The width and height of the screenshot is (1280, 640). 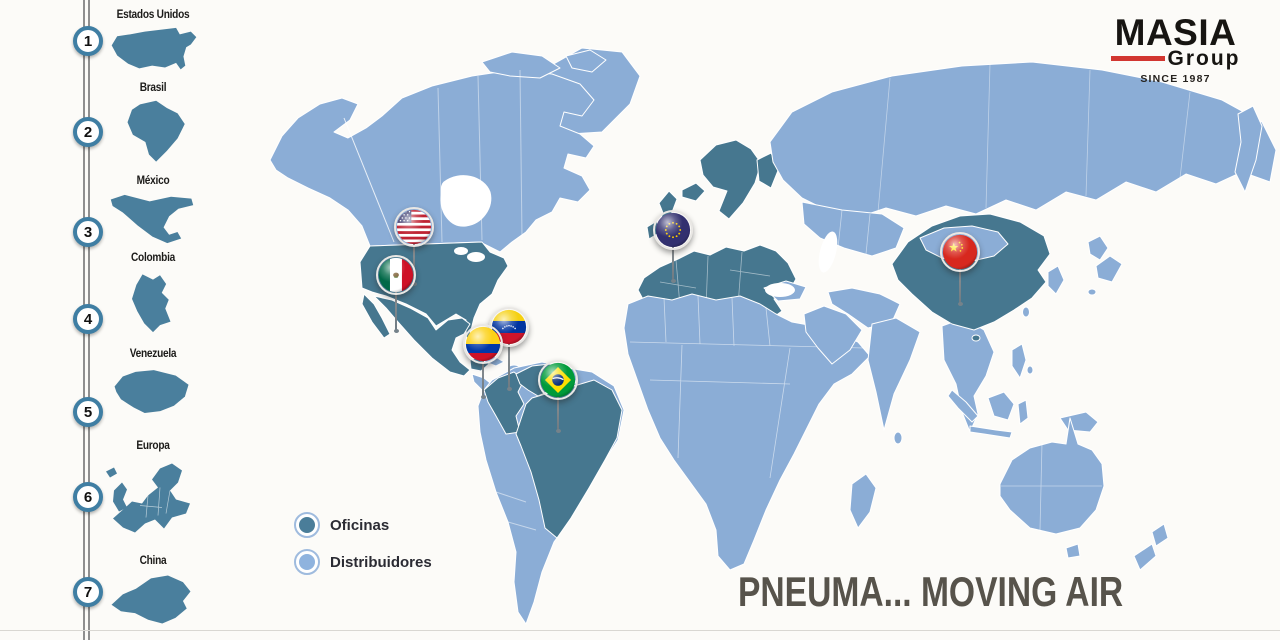 What do you see at coordinates (88, 319) in the screenshot?
I see `list-number-4: 4` at bounding box center [88, 319].